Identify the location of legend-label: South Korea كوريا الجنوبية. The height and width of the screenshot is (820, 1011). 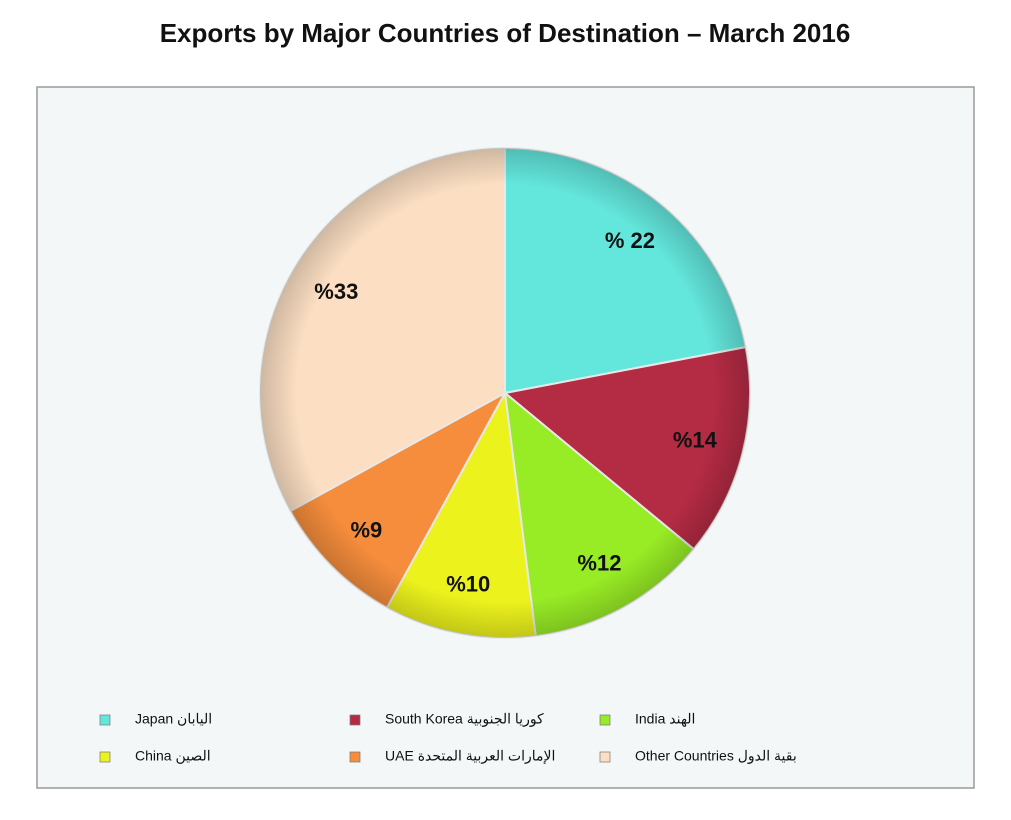
(464, 719).